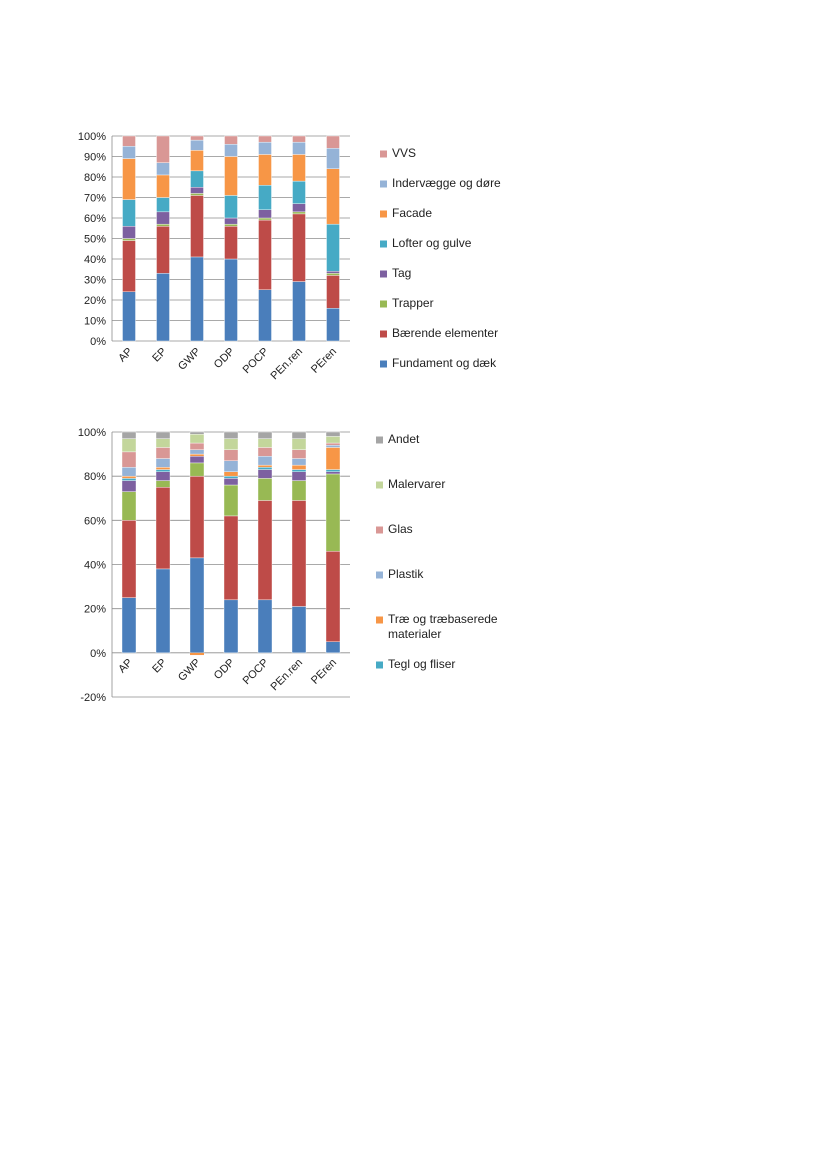  I want to click on y-tick-label: 60%, so click(95, 219).